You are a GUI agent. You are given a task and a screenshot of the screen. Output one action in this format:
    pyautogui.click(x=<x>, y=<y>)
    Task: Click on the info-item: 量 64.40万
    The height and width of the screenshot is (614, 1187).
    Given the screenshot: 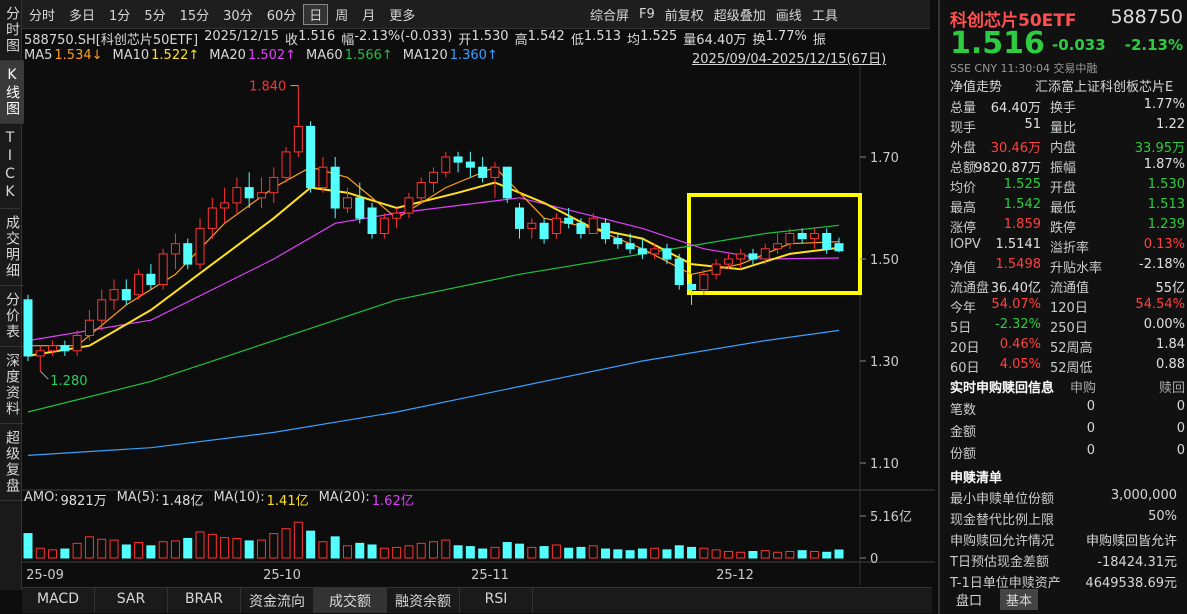 What is the action you would take?
    pyautogui.click(x=714, y=38)
    